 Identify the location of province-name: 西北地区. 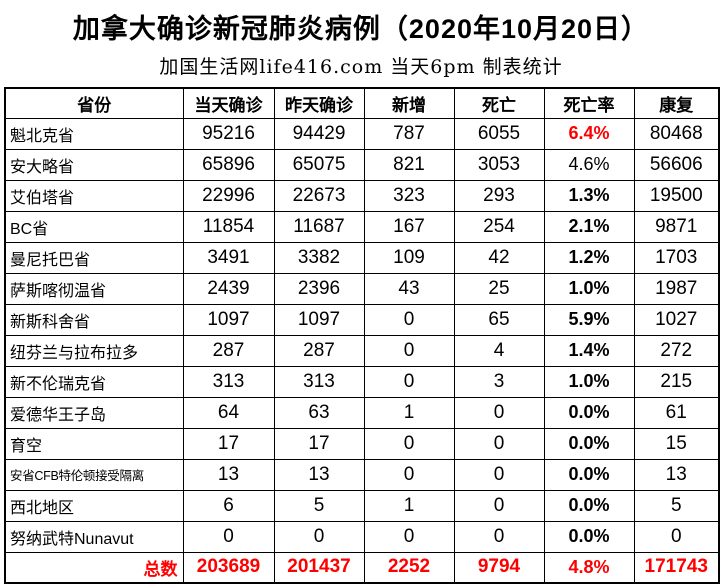
(94, 505).